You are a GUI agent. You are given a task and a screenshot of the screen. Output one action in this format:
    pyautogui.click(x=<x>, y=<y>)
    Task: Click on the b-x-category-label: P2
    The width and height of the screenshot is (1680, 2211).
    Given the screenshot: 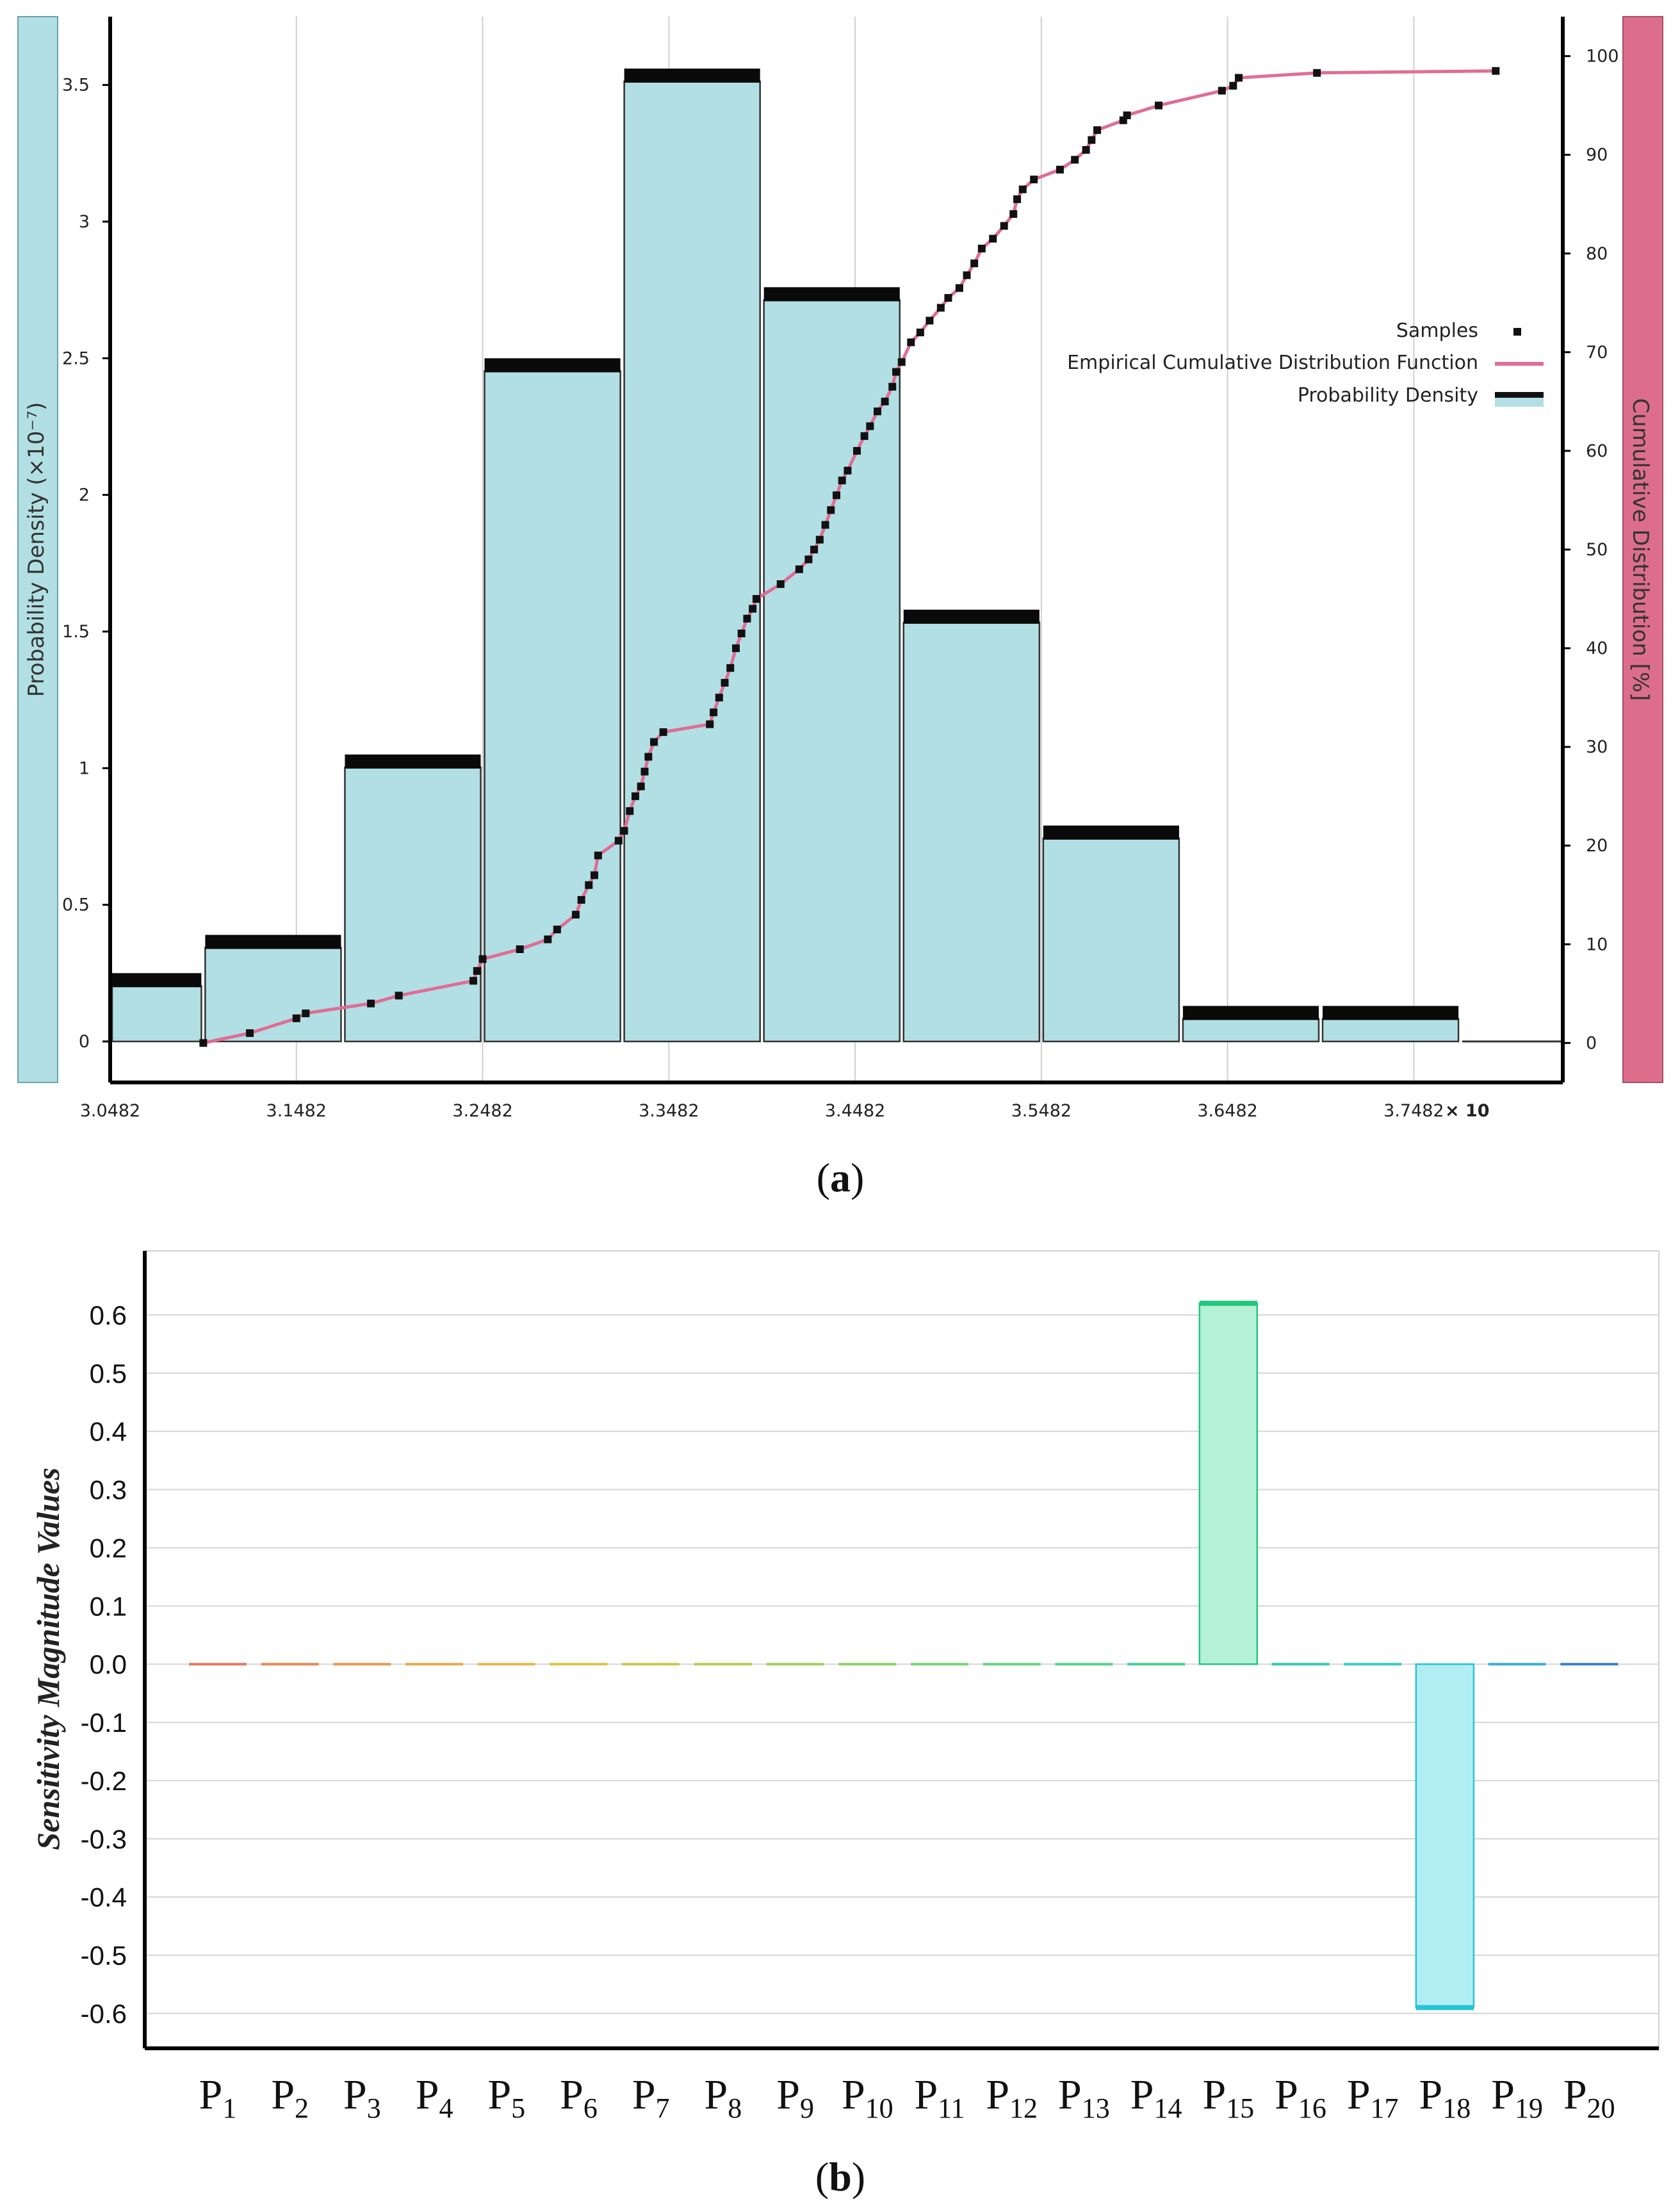 What is the action you would take?
    pyautogui.click(x=290, y=2097)
    